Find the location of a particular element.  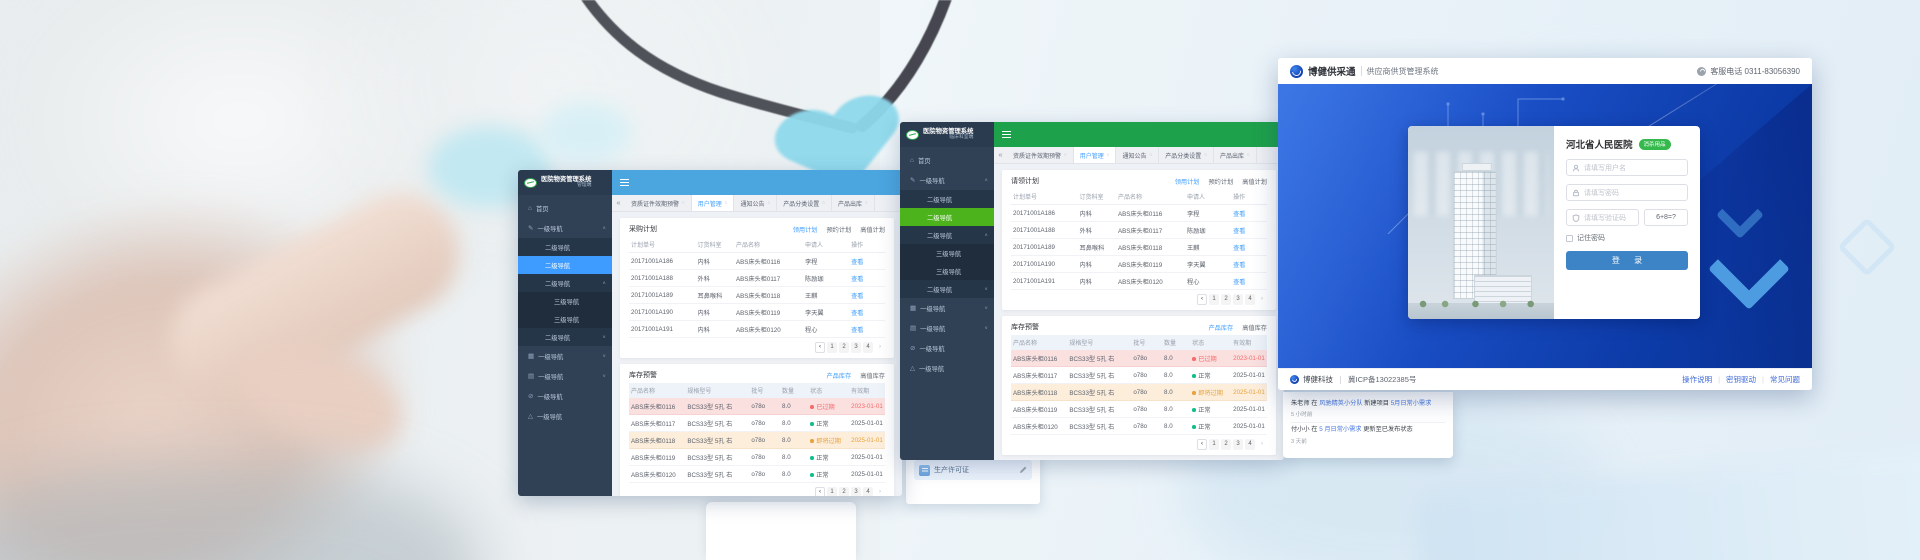

remember-checkbox is located at coordinates (1569, 238).